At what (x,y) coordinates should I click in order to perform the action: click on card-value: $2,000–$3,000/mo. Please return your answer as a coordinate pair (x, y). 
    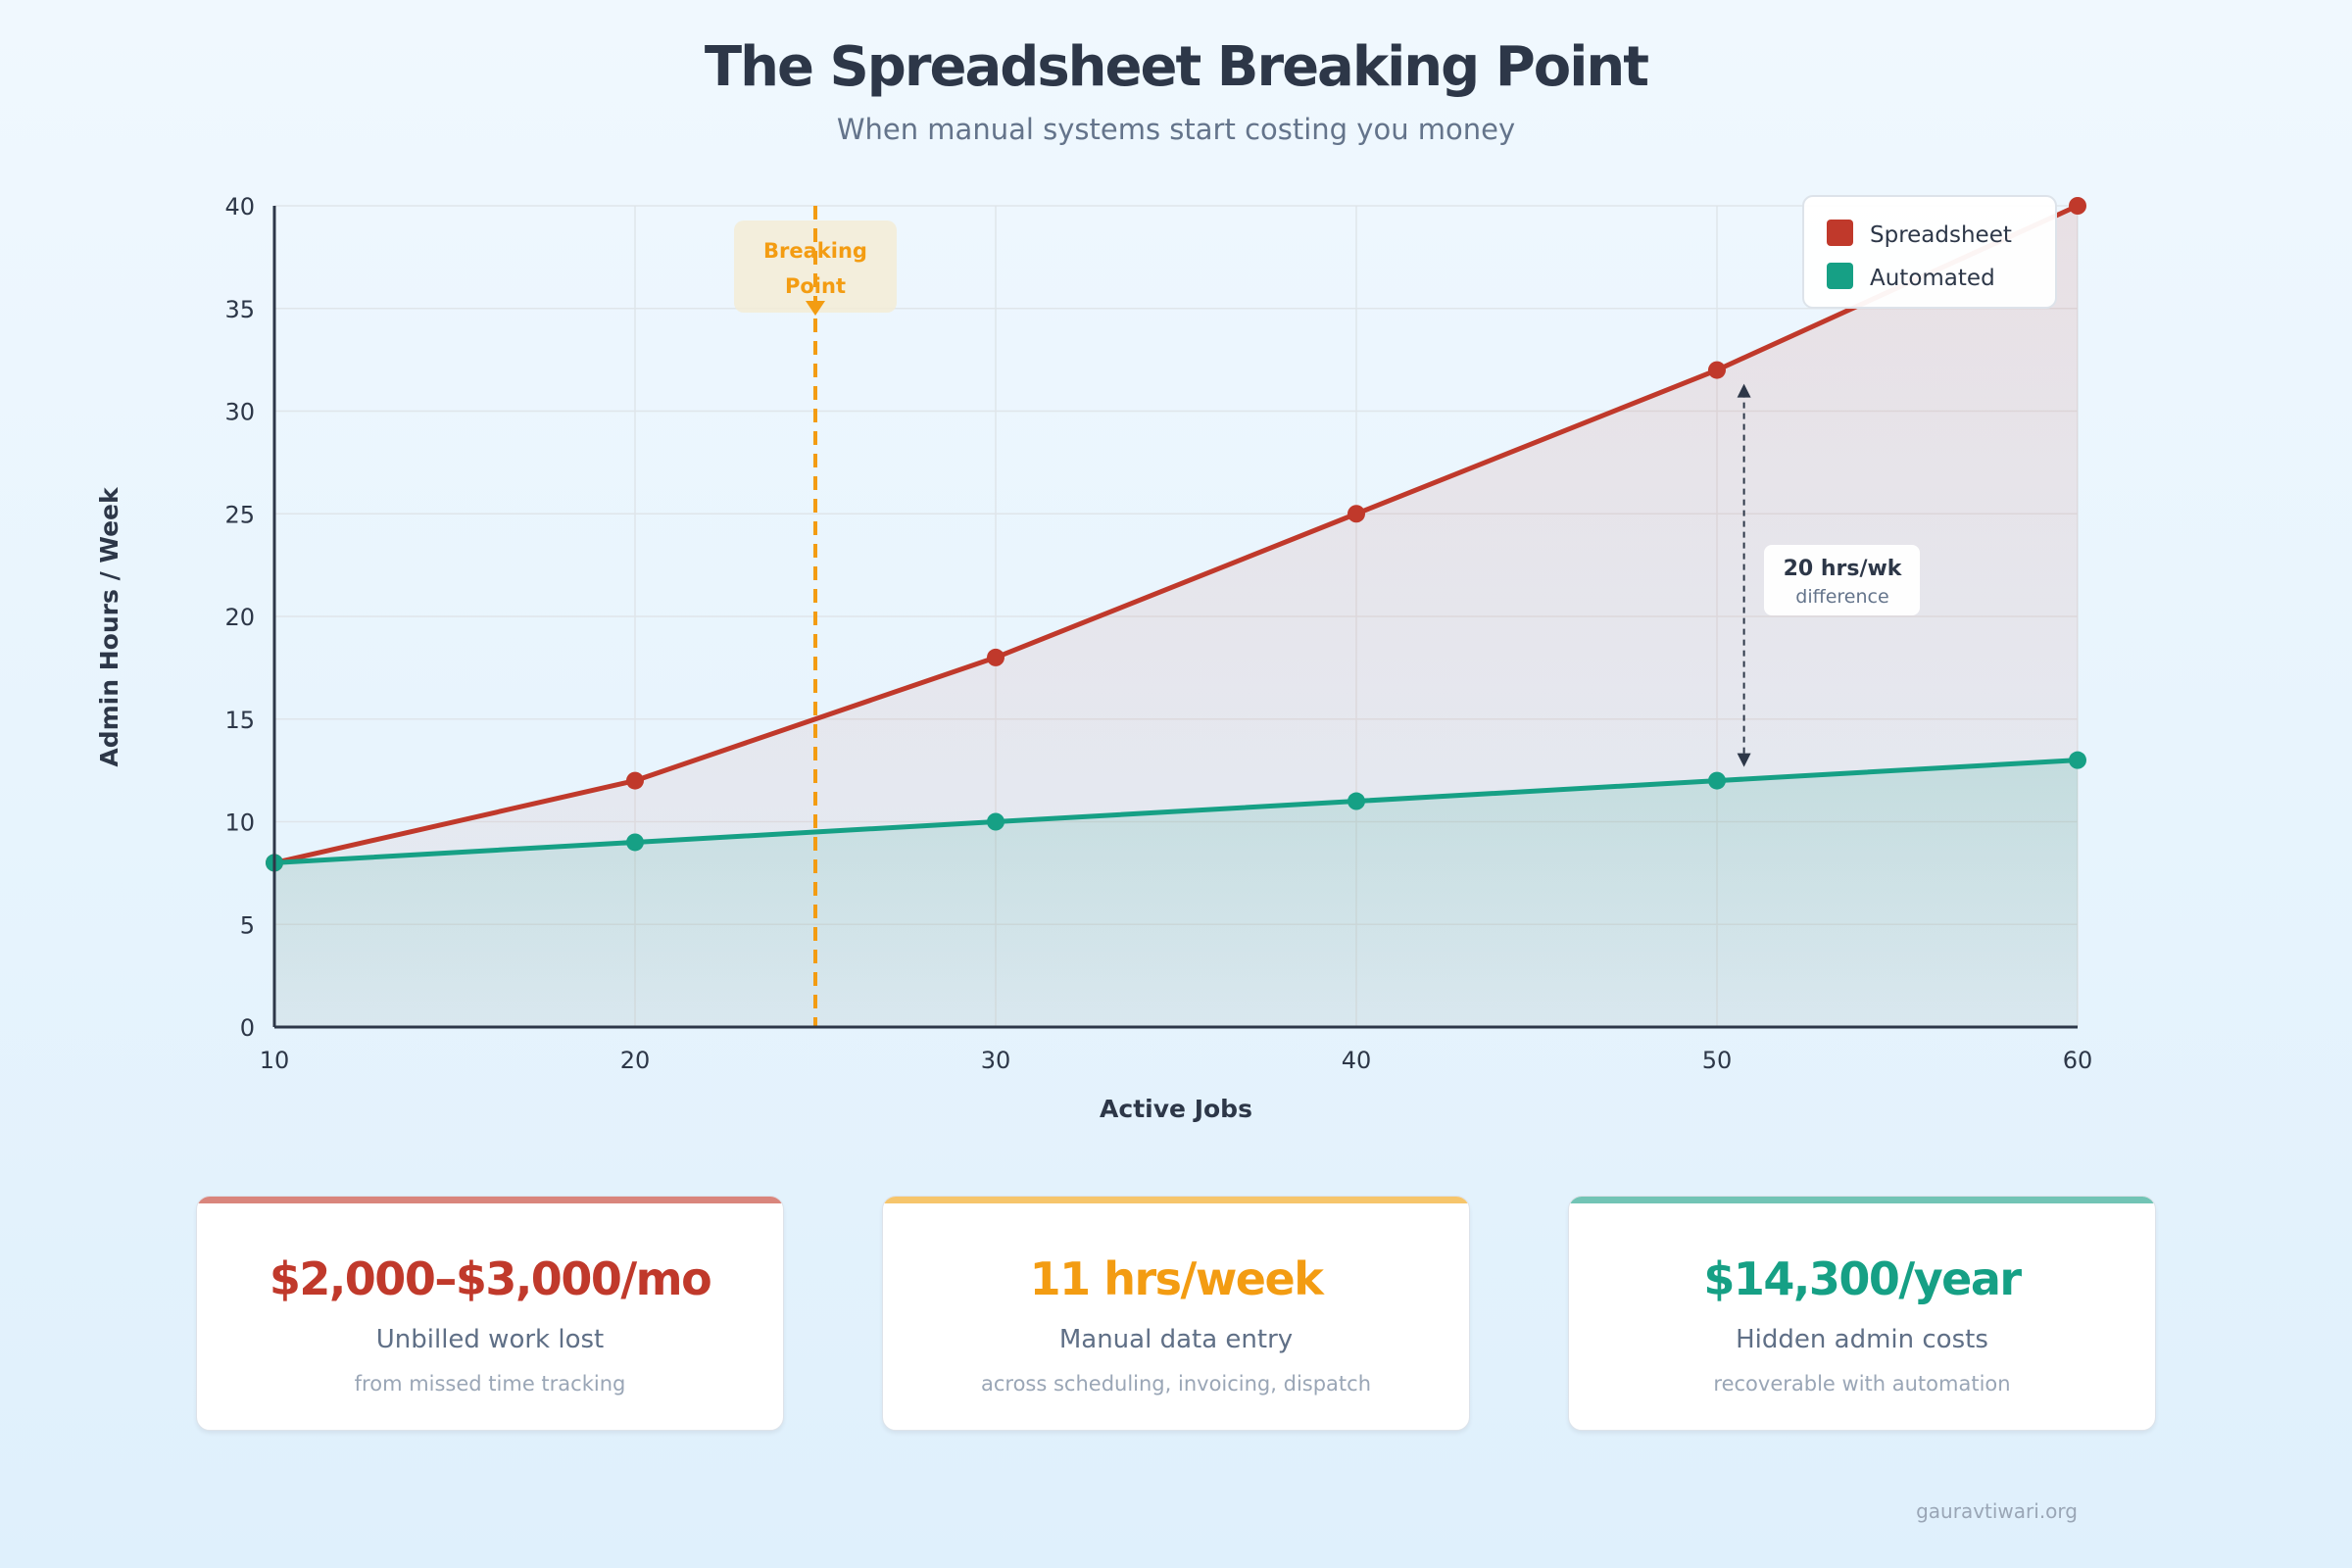
    Looking at the image, I should click on (490, 1278).